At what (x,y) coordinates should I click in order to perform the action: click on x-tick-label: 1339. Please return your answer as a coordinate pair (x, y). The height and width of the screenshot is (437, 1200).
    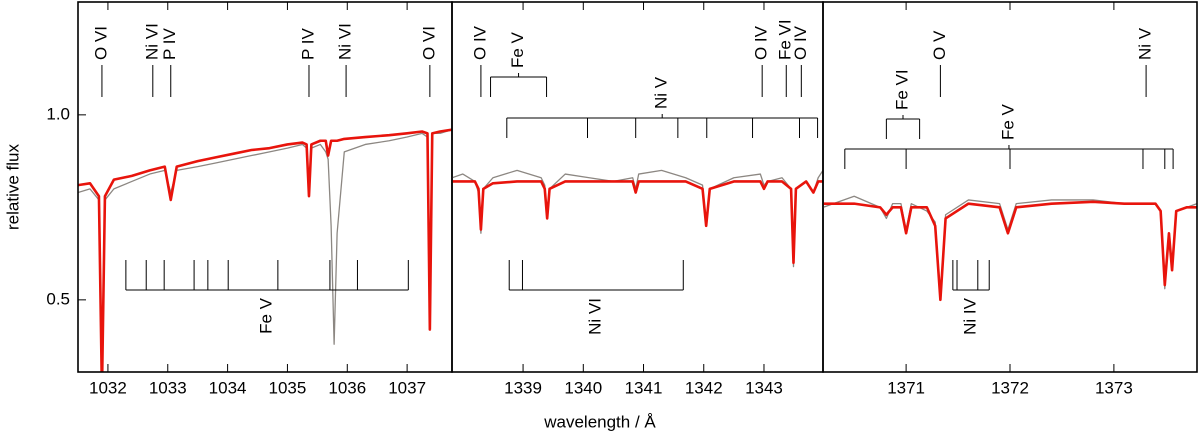
    Looking at the image, I should click on (523, 387).